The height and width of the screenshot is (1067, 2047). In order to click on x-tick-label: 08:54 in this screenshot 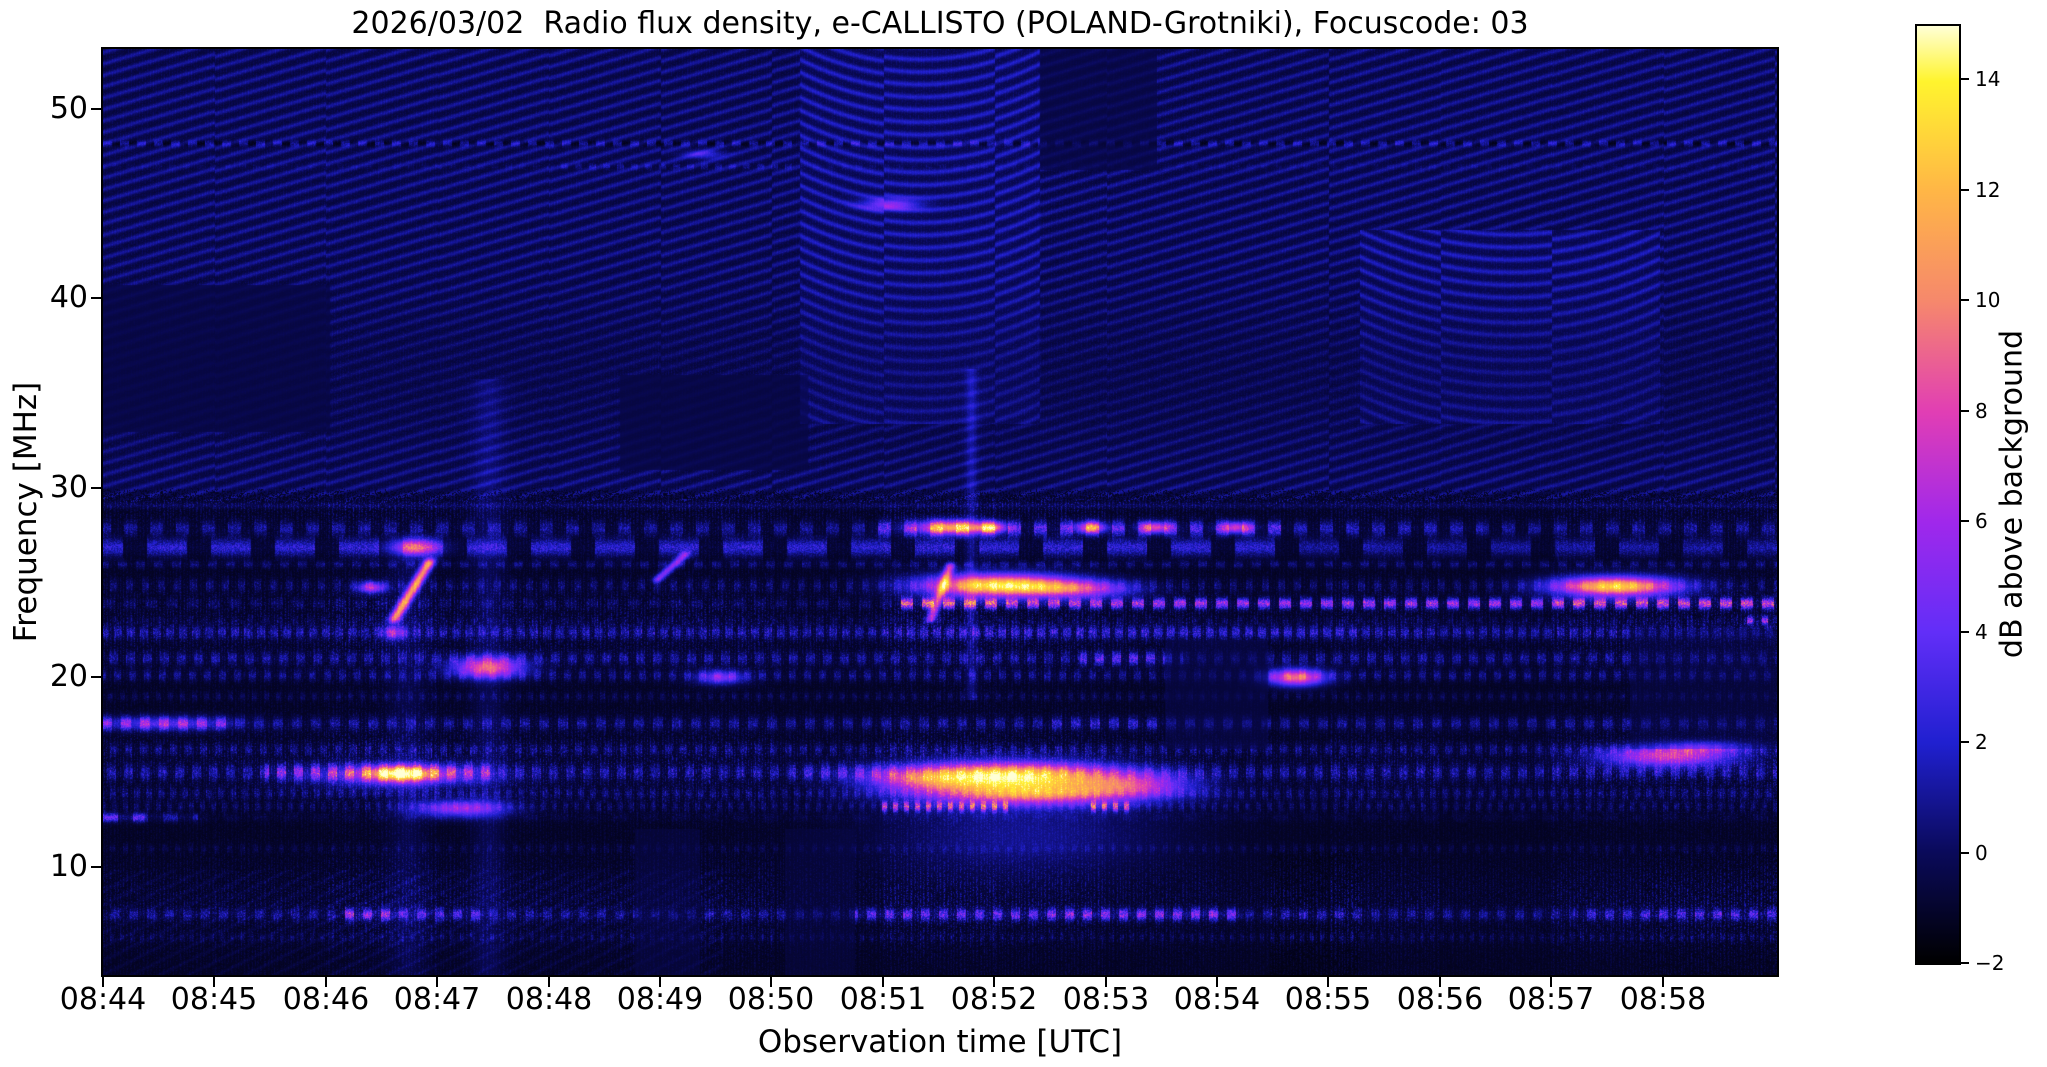, I will do `click(1217, 999)`.